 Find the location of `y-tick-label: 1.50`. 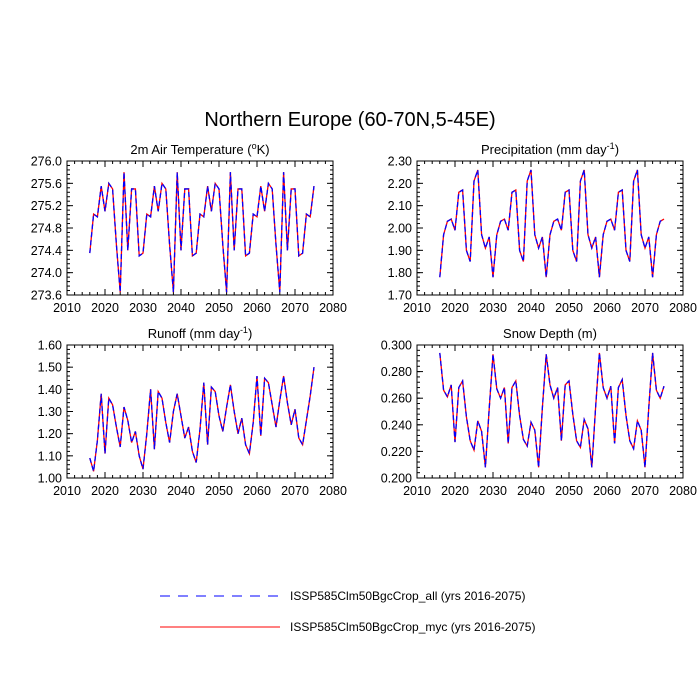

y-tick-label: 1.50 is located at coordinates (50, 368).